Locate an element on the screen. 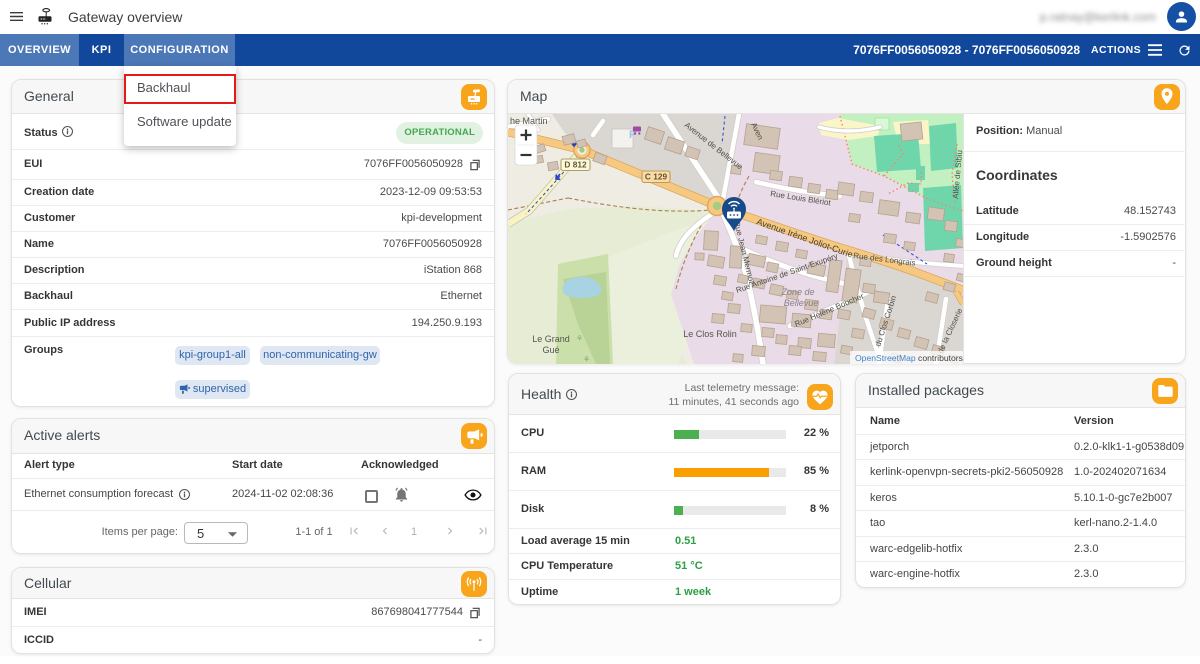 This screenshot has width=1200, height=664. svg-text: C 129 is located at coordinates (656, 177).